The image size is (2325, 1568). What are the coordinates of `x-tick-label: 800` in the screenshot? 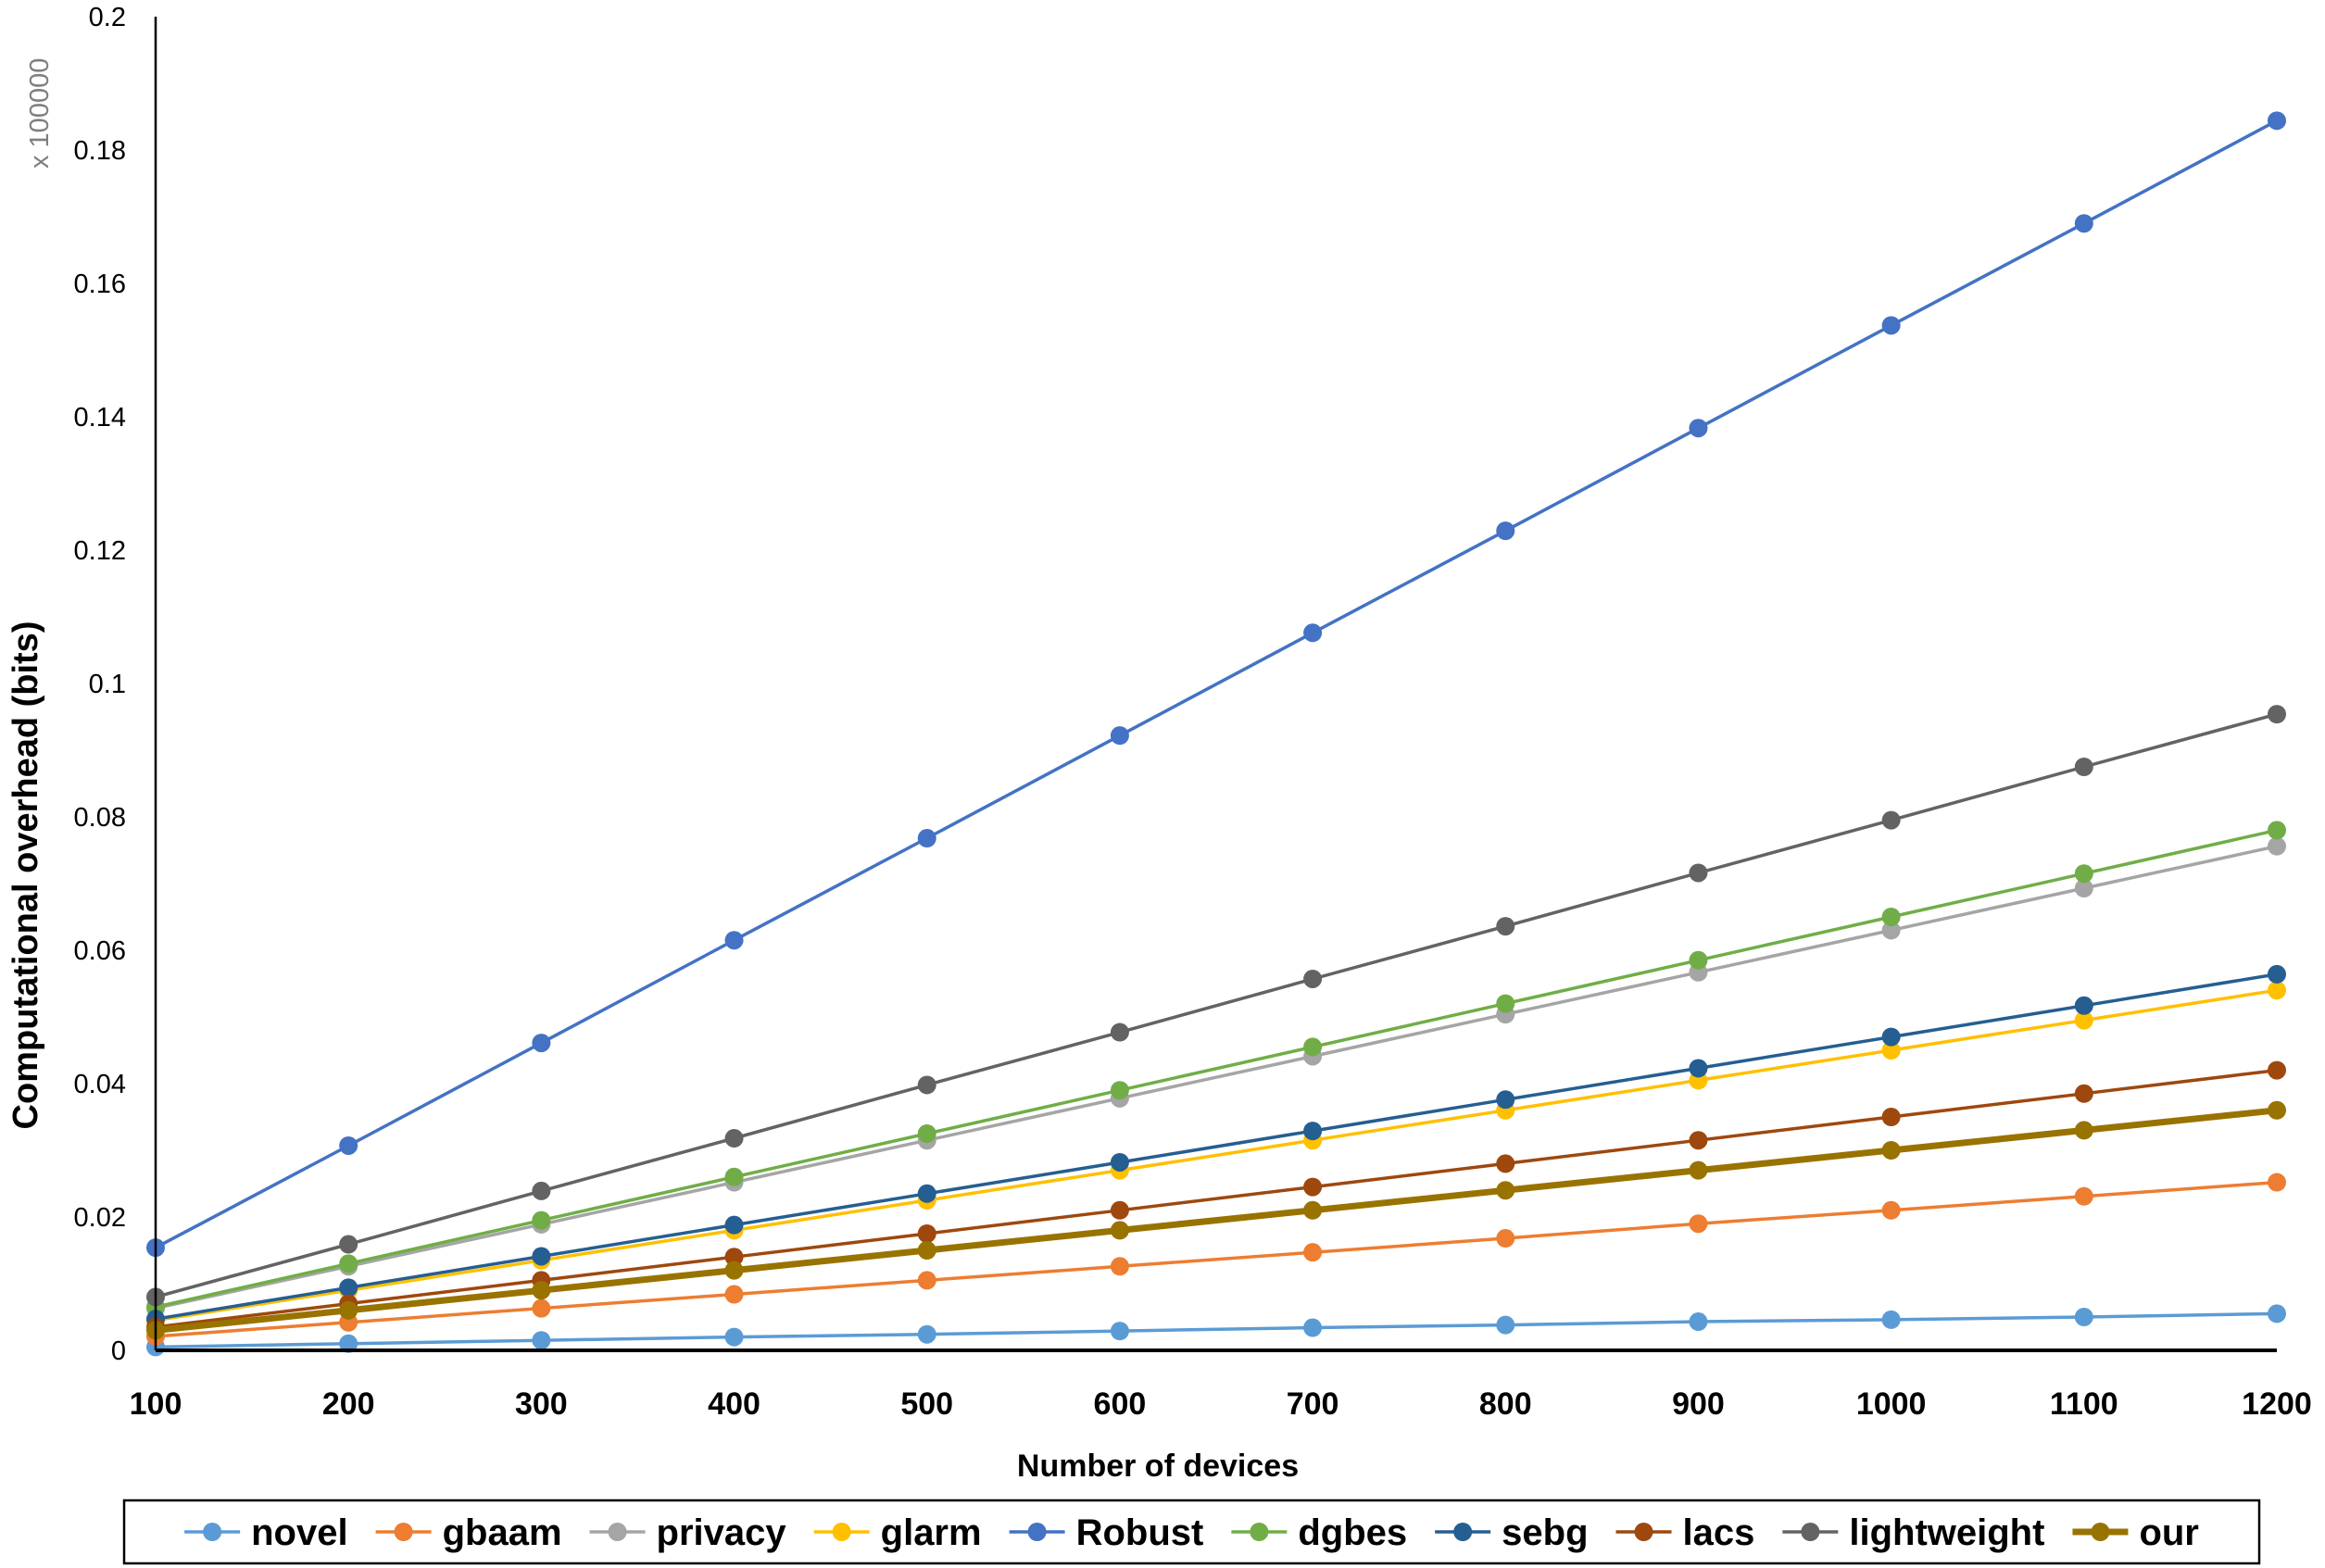 It's located at (1505, 1404).